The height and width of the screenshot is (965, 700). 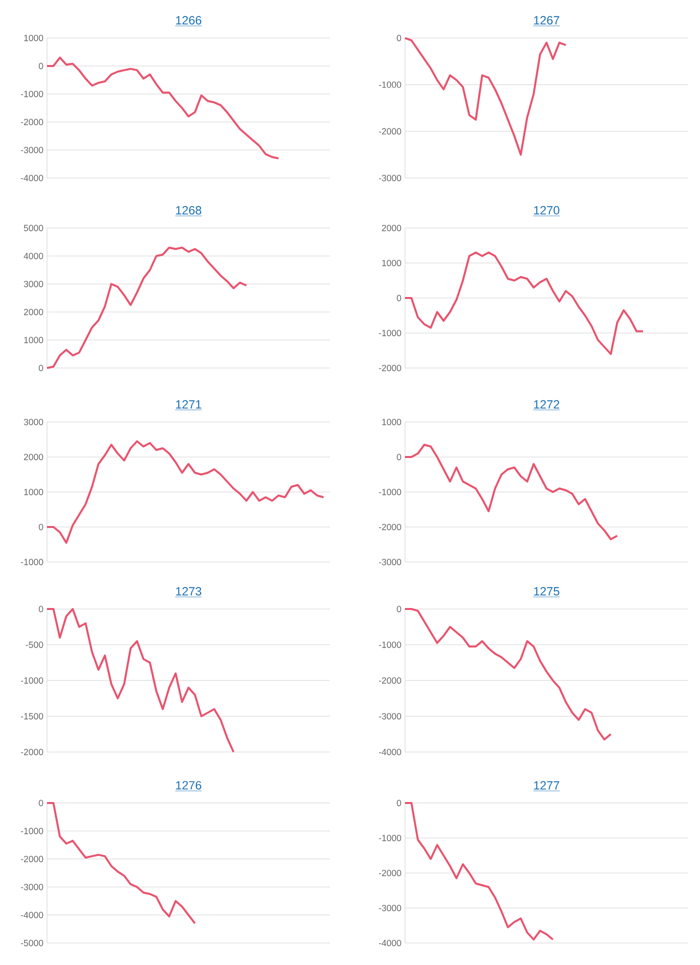 I want to click on chart-title: 1273, so click(x=189, y=591).